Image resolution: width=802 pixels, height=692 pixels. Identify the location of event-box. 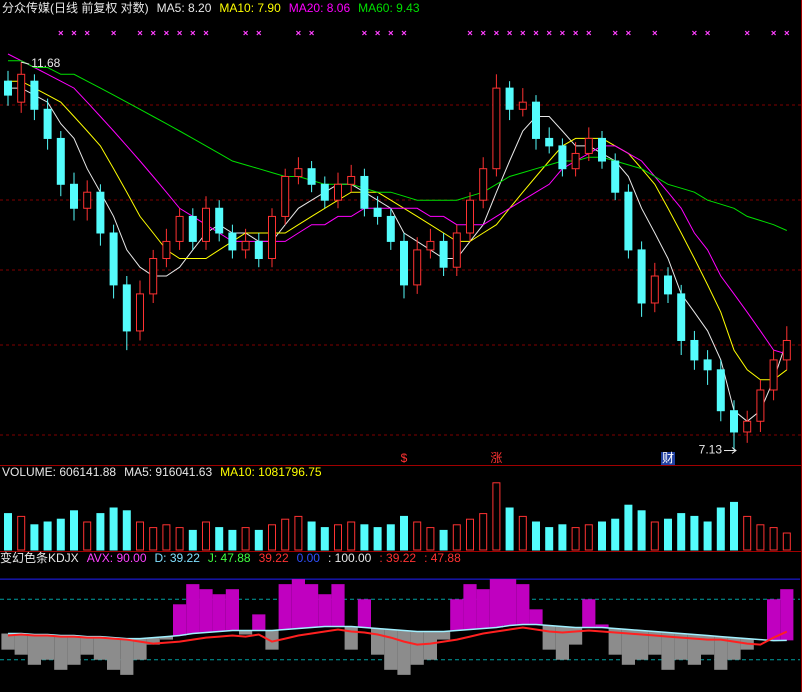
(668, 458).